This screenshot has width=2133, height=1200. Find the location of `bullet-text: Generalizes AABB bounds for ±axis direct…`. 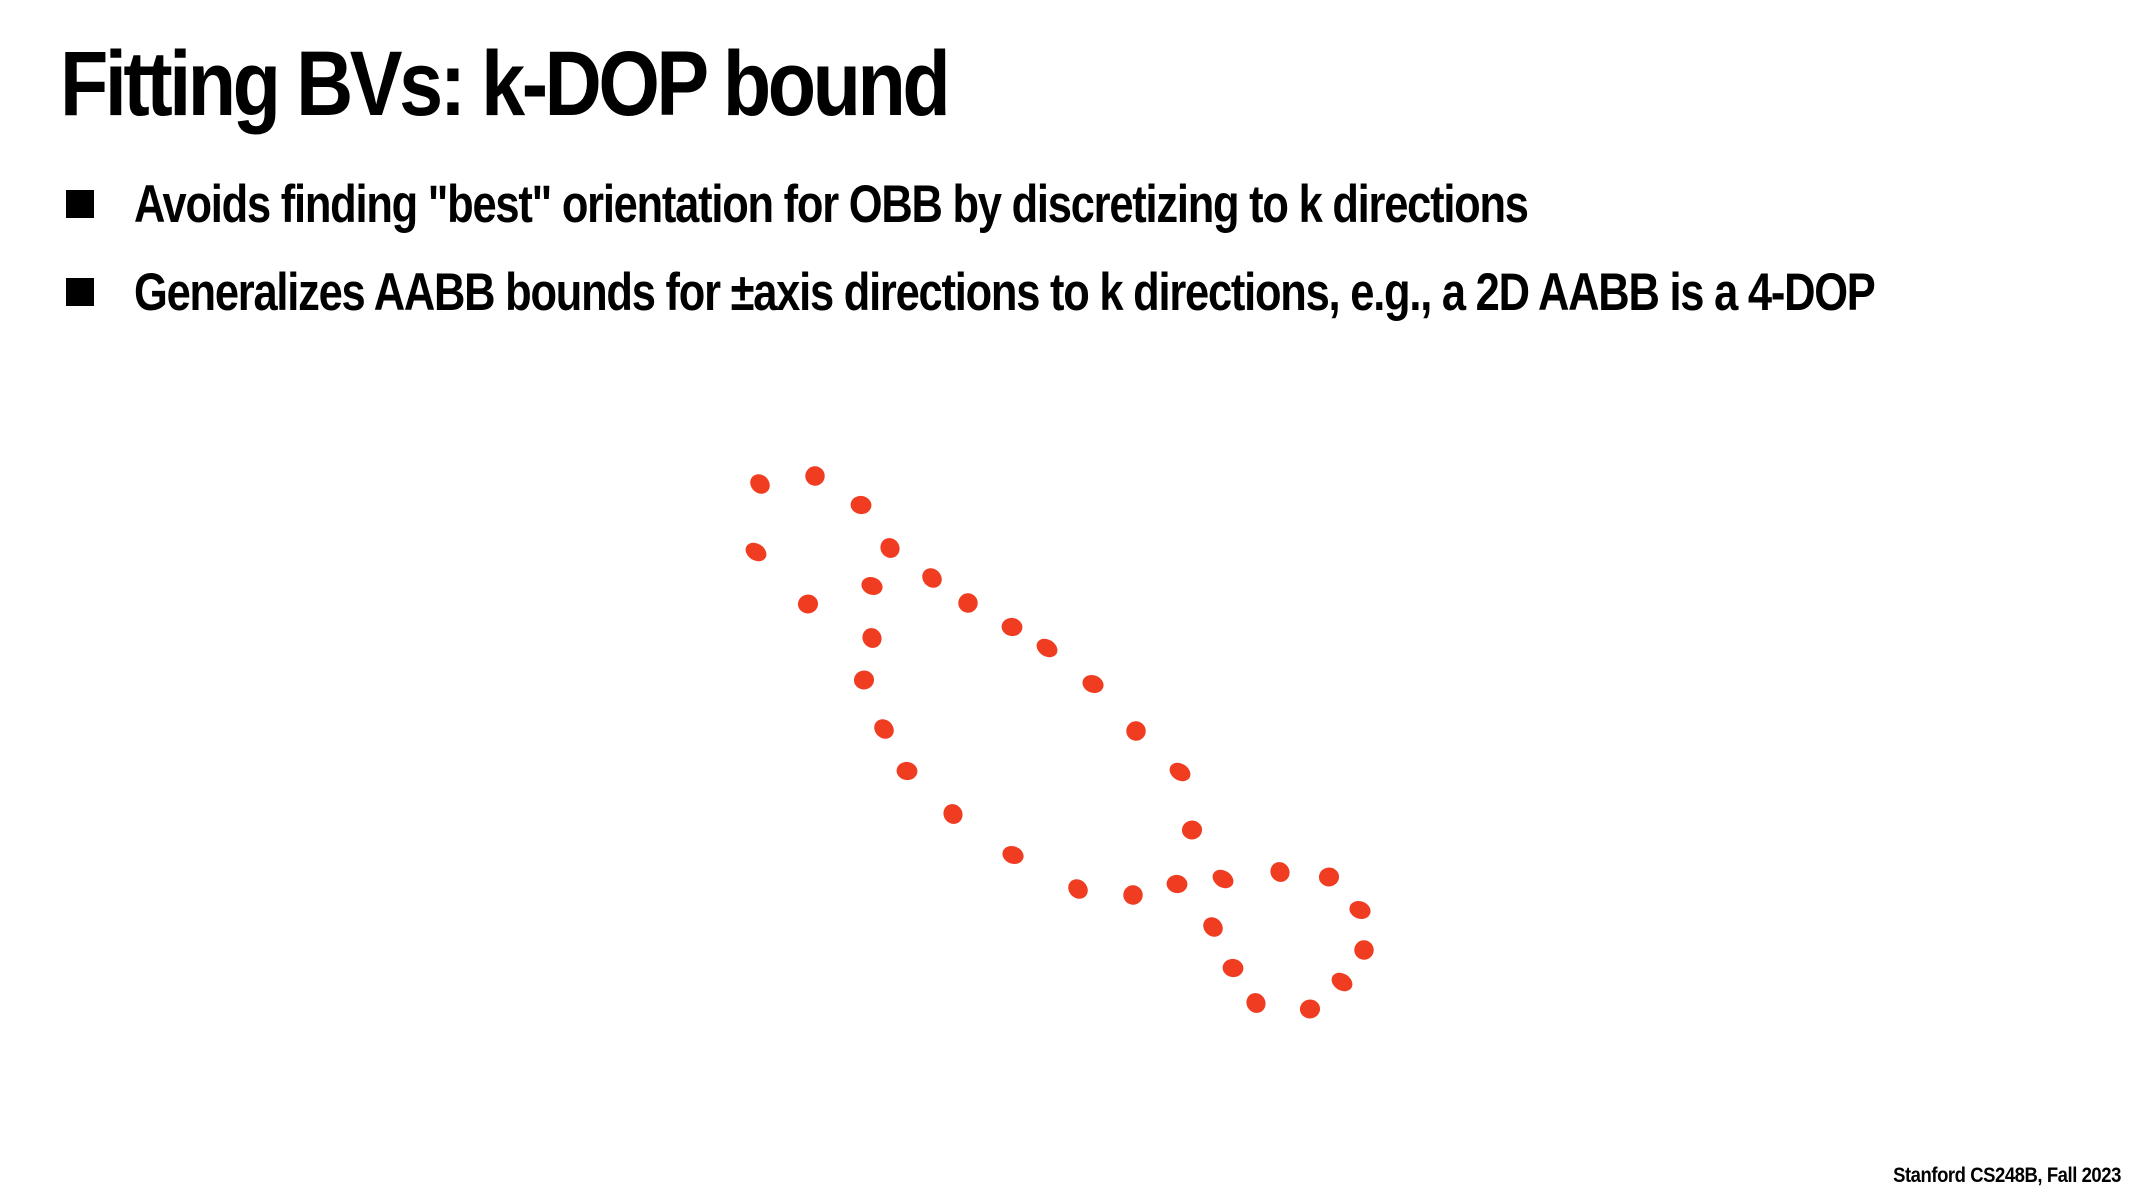

bullet-text: Generalizes AABB bounds for ±axis direct… is located at coordinates (1005, 292).